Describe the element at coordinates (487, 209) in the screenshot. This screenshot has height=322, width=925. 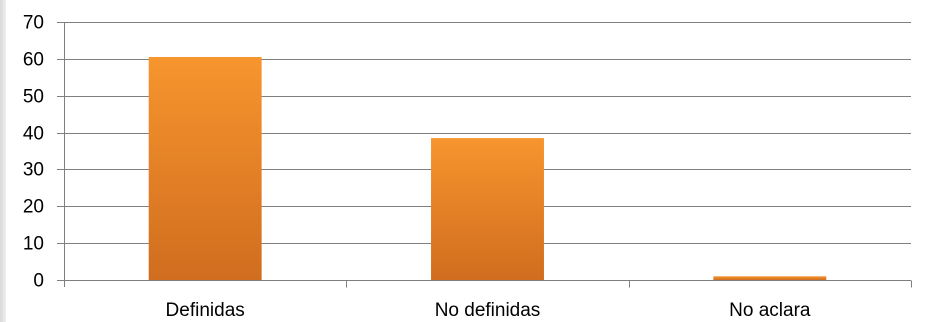
I see `bar-no-definidas` at that location.